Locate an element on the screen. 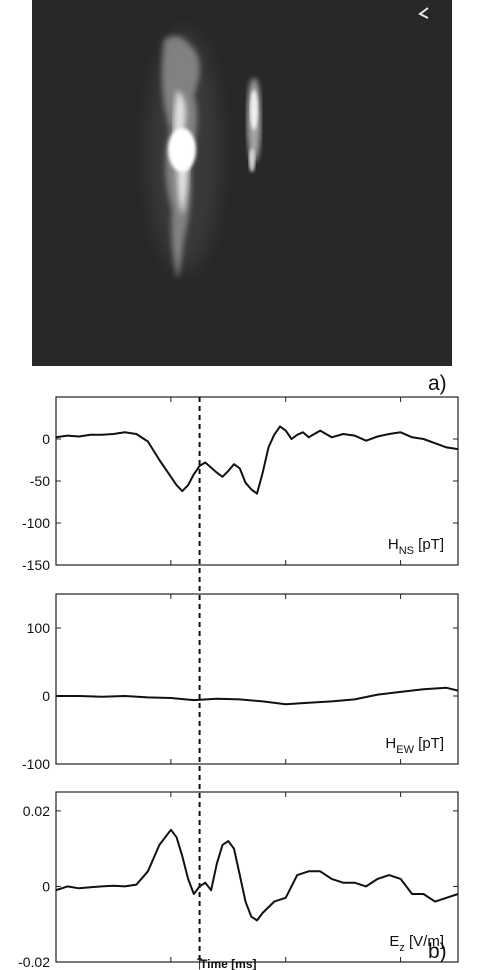 This screenshot has height=970, width=478. h-ns-ytick-label: -50 is located at coordinates (40, 481).